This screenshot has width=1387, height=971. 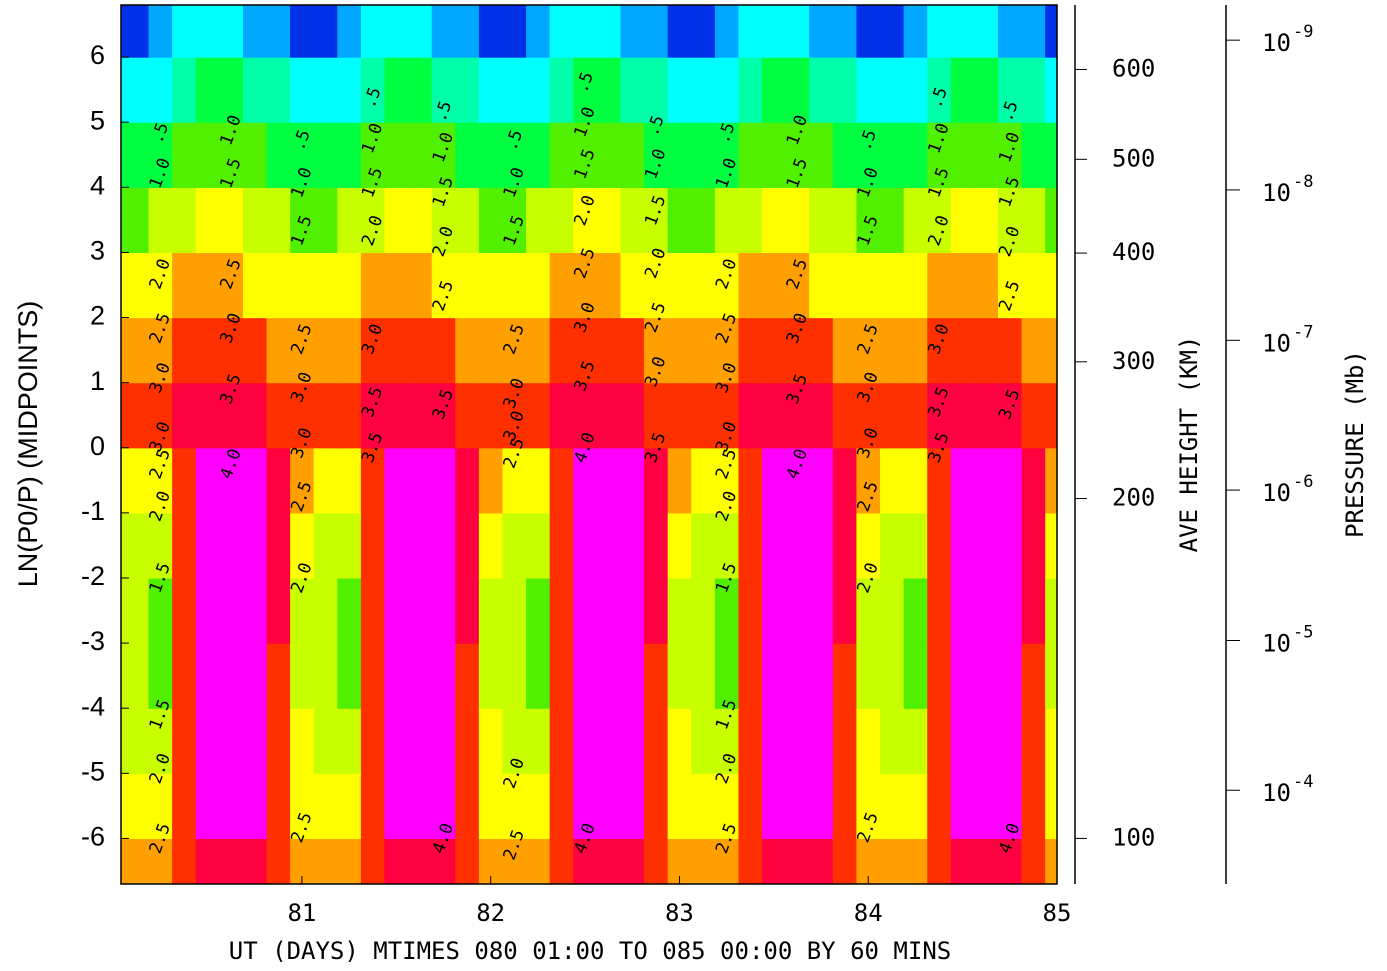 I want to click on y-tick-label: -1, so click(x=93, y=511).